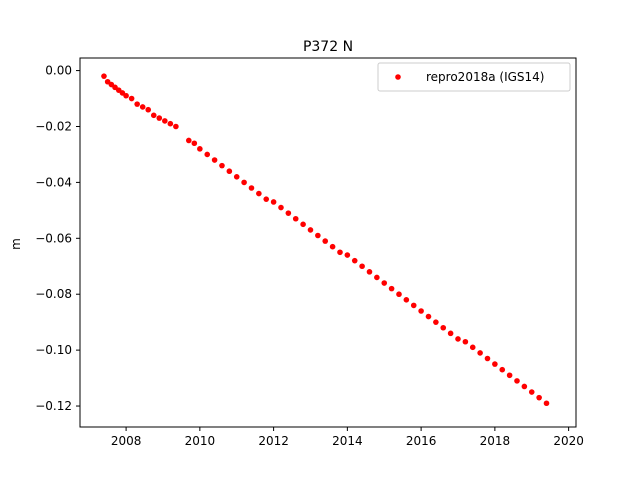 The image size is (640, 480). I want to click on x-tick-label: 2010, so click(200, 441).